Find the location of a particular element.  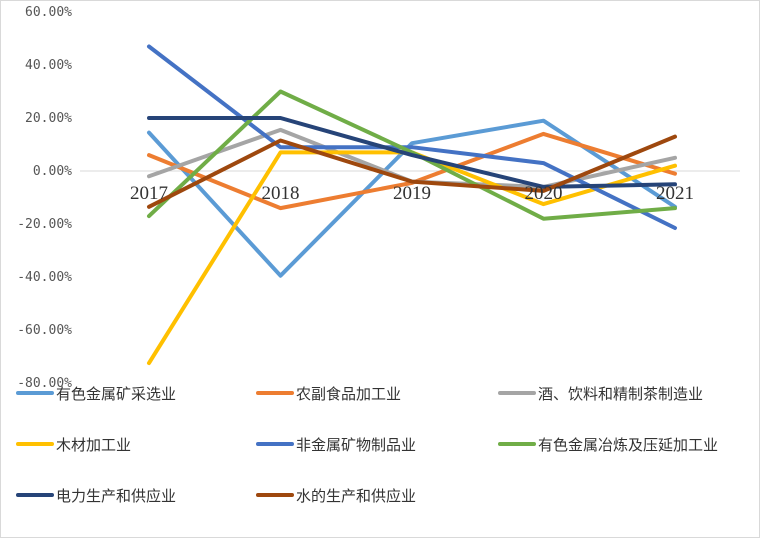

legend-label: 农副食品加工业 is located at coordinates (348, 394).